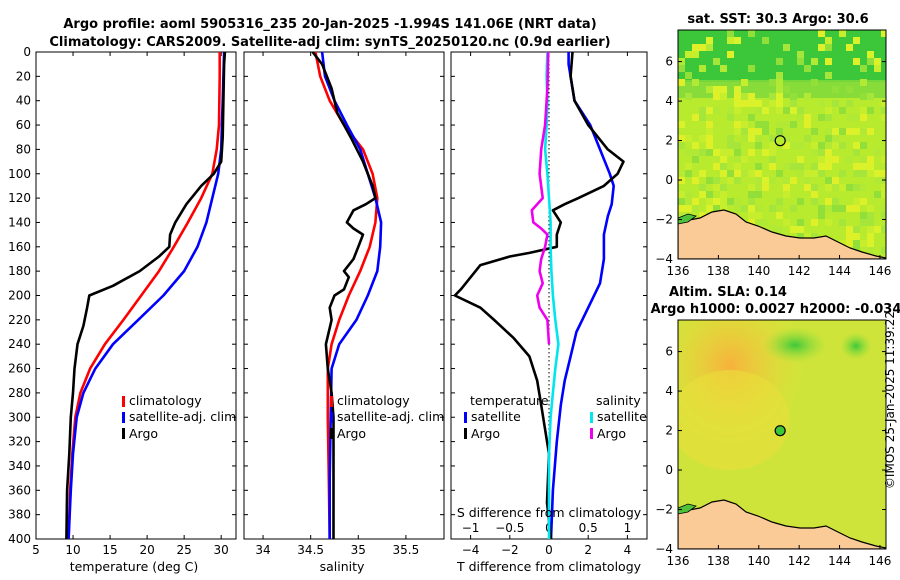  I want to click on salinity-x-tick-label: 35, so click(358, 550).